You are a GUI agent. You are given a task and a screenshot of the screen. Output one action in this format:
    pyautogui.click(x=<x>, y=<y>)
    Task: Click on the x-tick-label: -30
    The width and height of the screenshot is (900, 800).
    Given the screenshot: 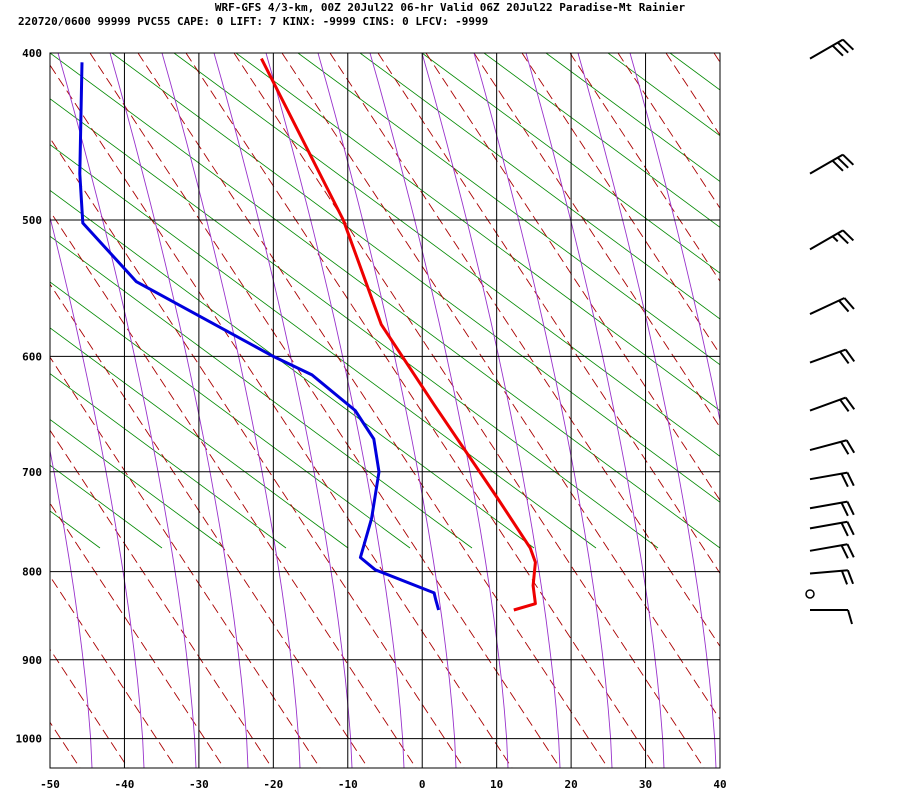 What is the action you would take?
    pyautogui.click(x=199, y=784)
    